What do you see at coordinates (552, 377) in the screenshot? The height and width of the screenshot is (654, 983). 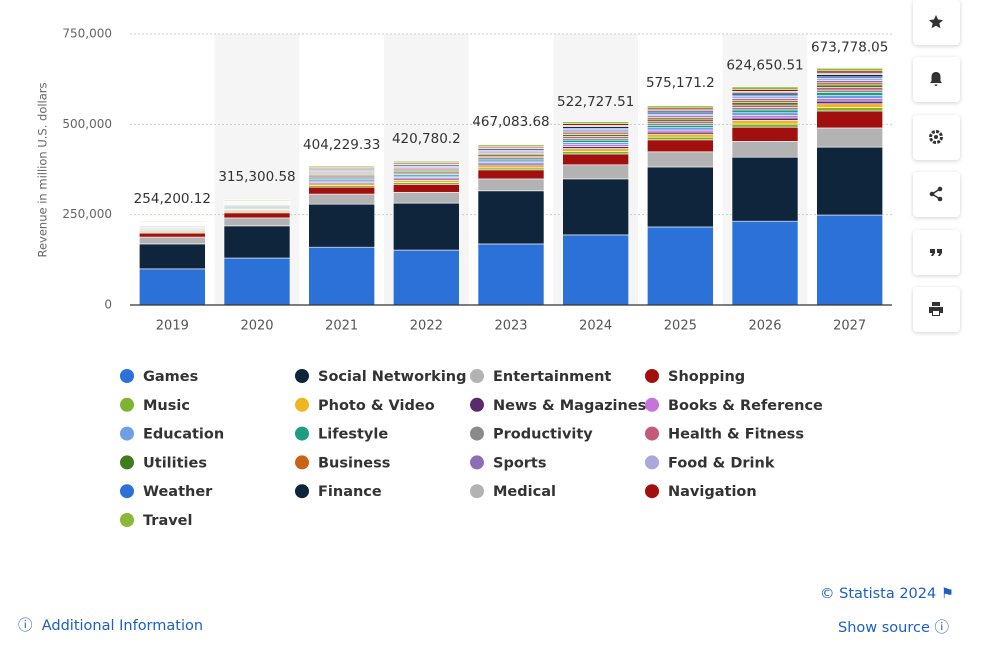 I see `legend-label: Entertainment` at bounding box center [552, 377].